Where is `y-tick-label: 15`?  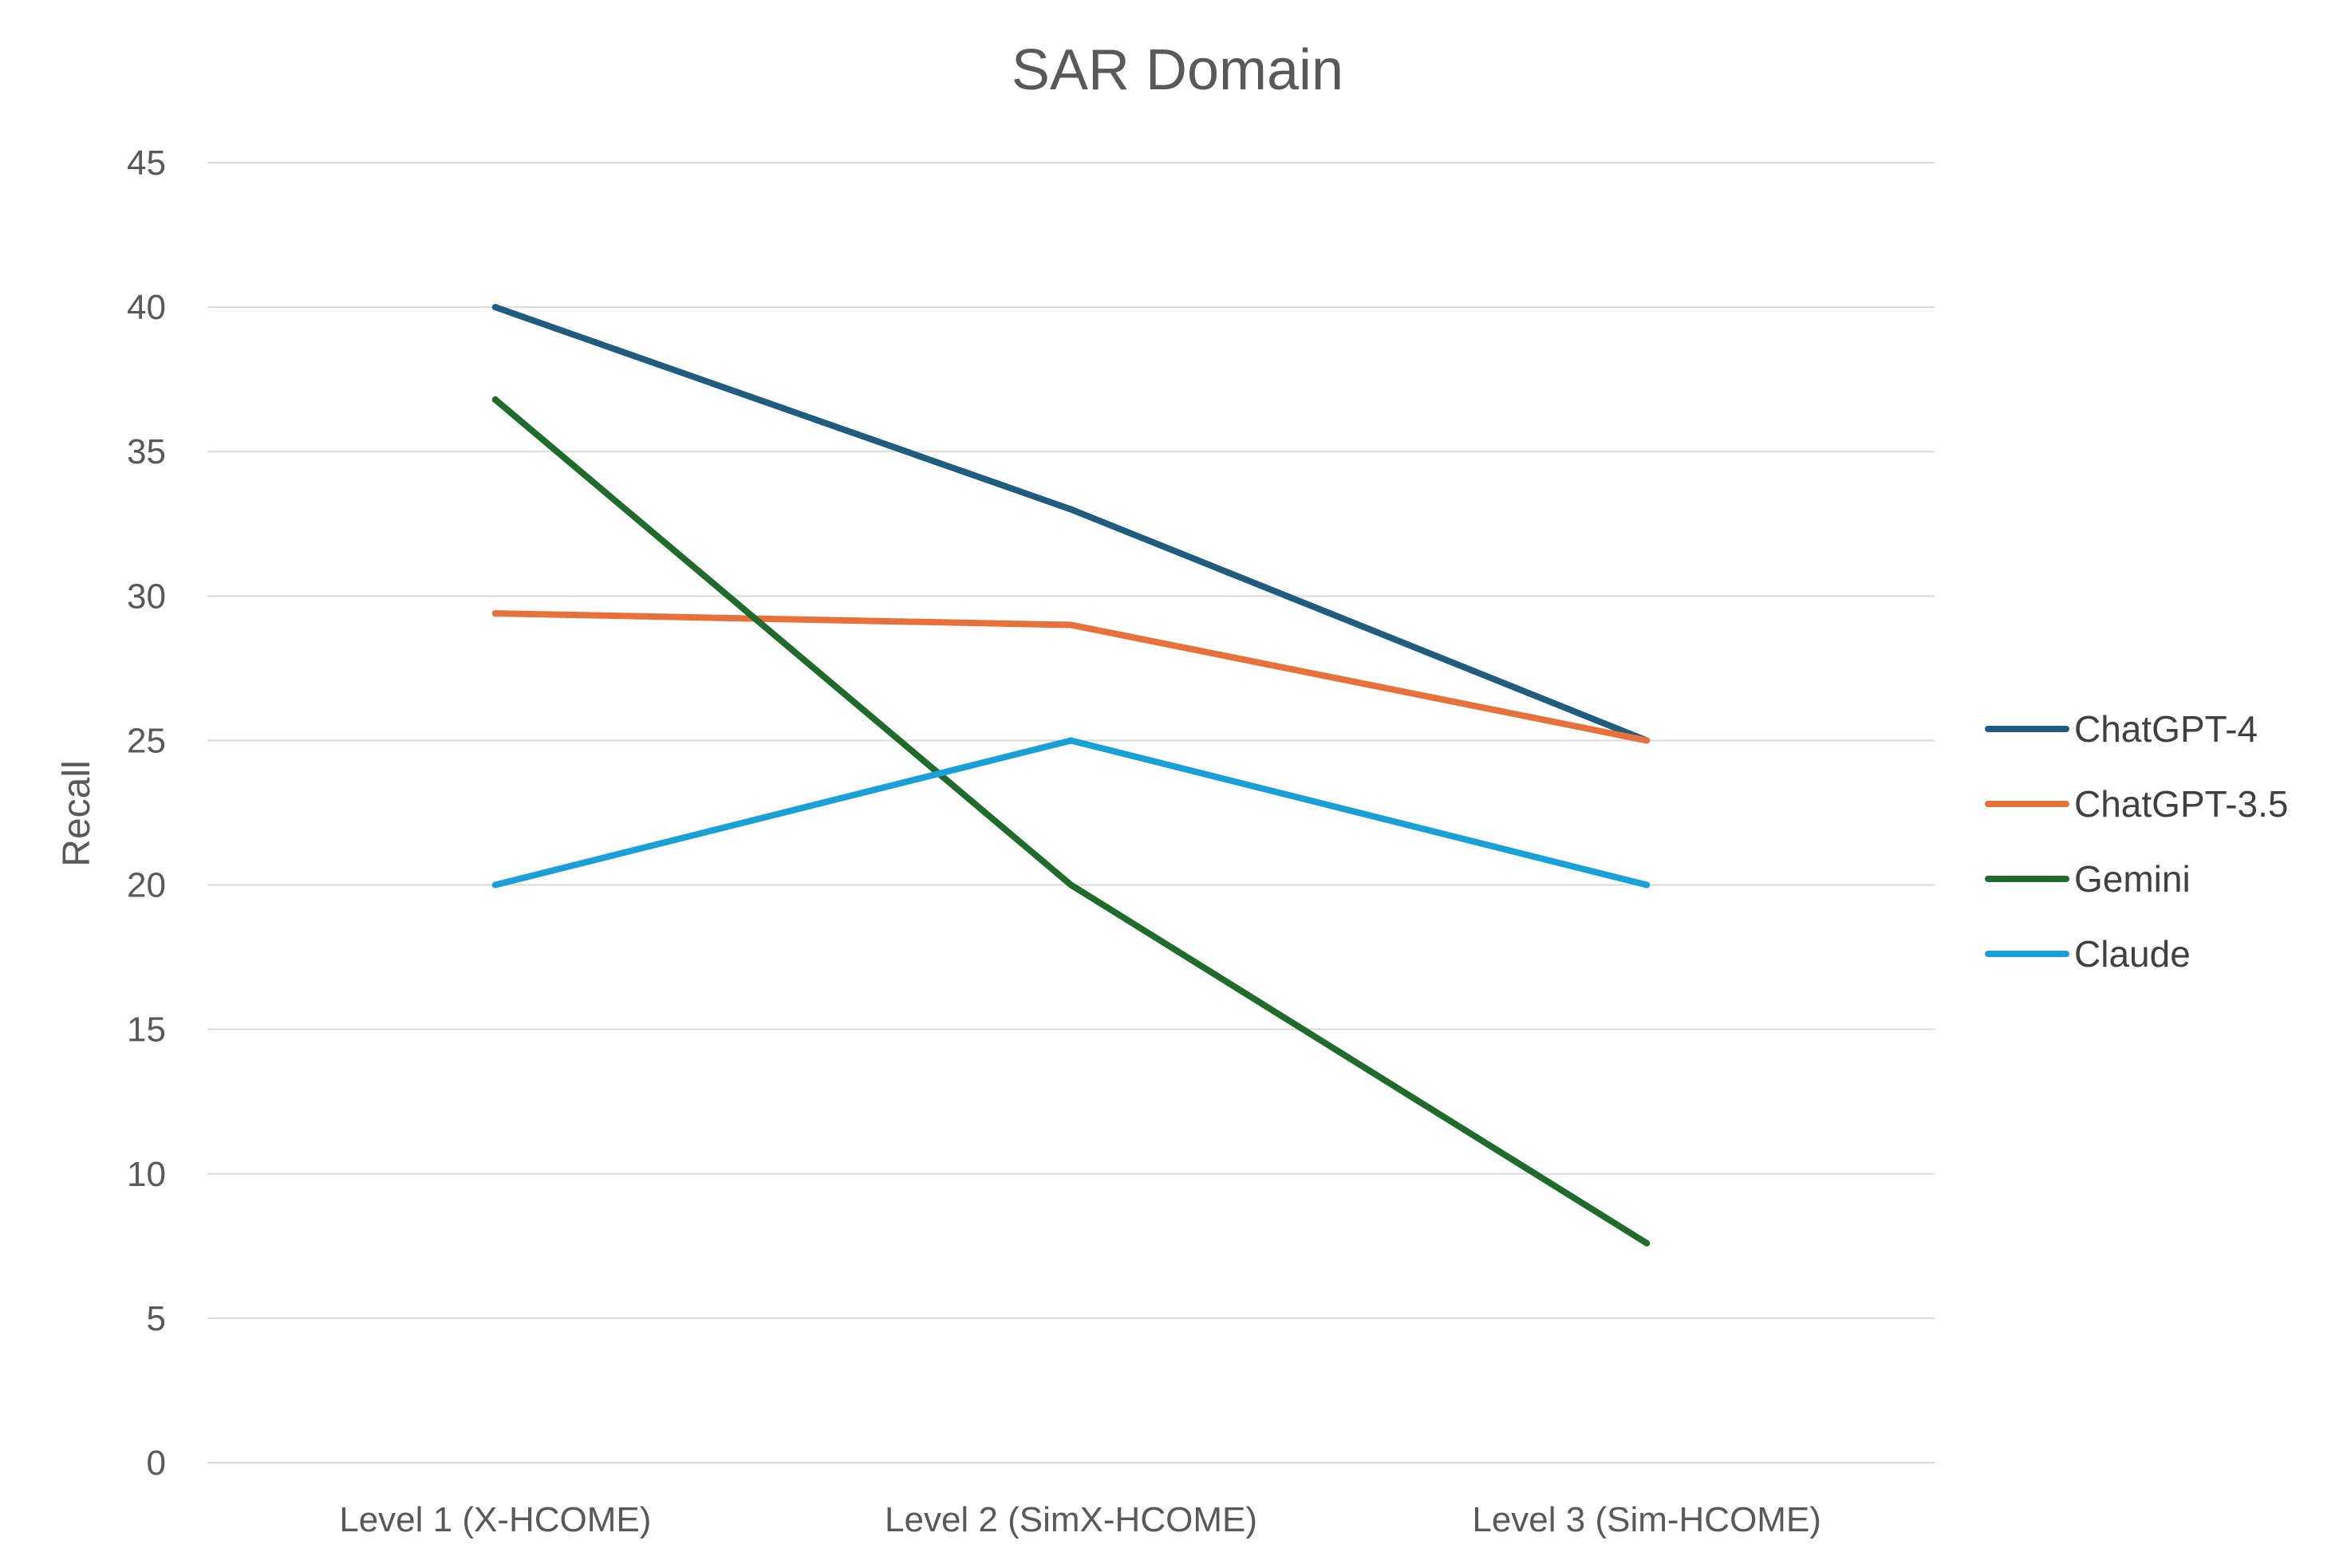 y-tick-label: 15 is located at coordinates (146, 1030).